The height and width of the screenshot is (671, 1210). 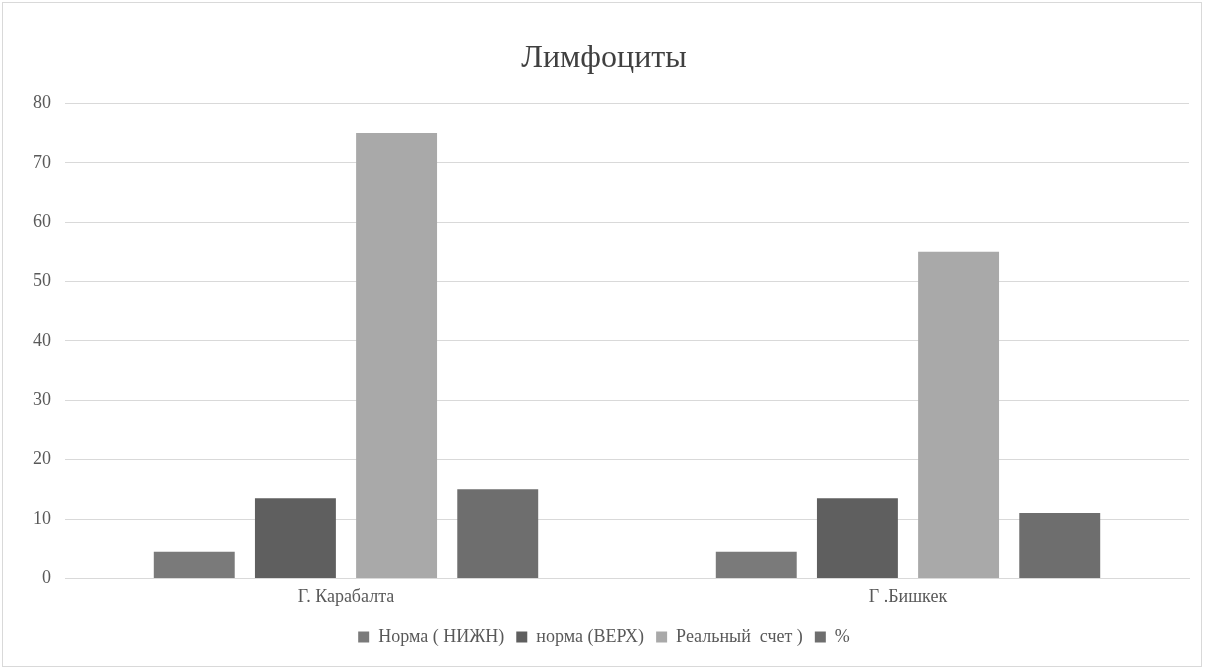 What do you see at coordinates (42, 339) in the screenshot?
I see `y-tick-label: 40` at bounding box center [42, 339].